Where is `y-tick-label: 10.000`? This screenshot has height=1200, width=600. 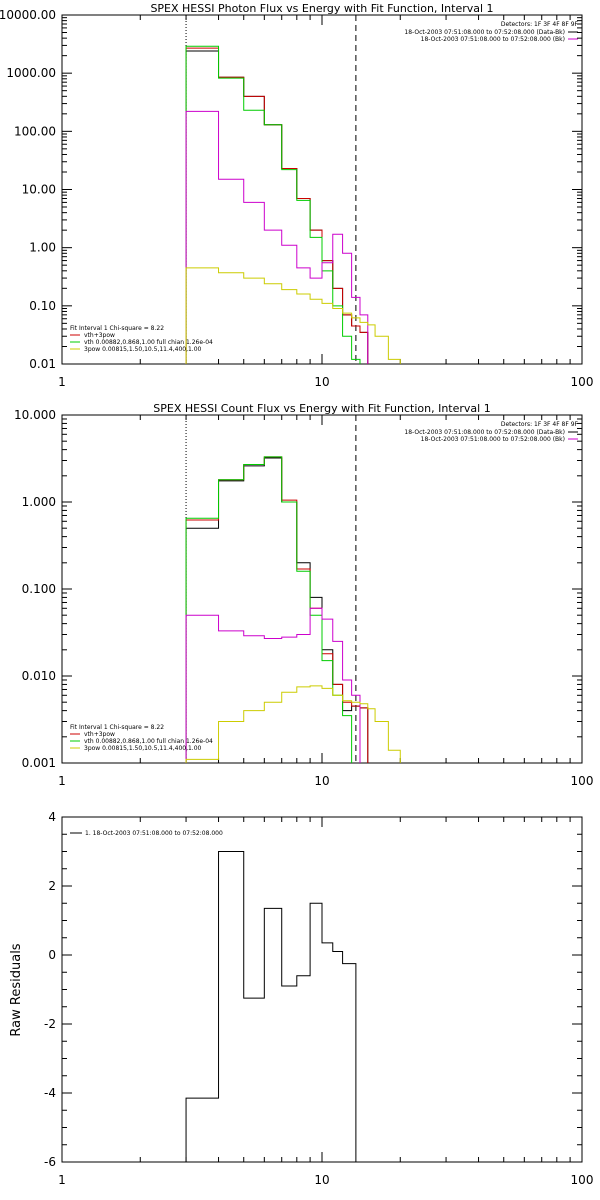 y-tick-label: 10.000 is located at coordinates (35, 415).